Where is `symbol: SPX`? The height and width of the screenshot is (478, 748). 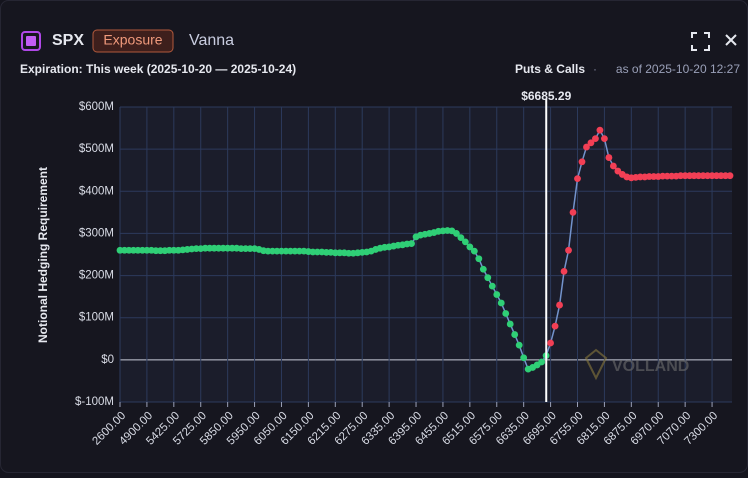
symbol: SPX is located at coordinates (68, 40).